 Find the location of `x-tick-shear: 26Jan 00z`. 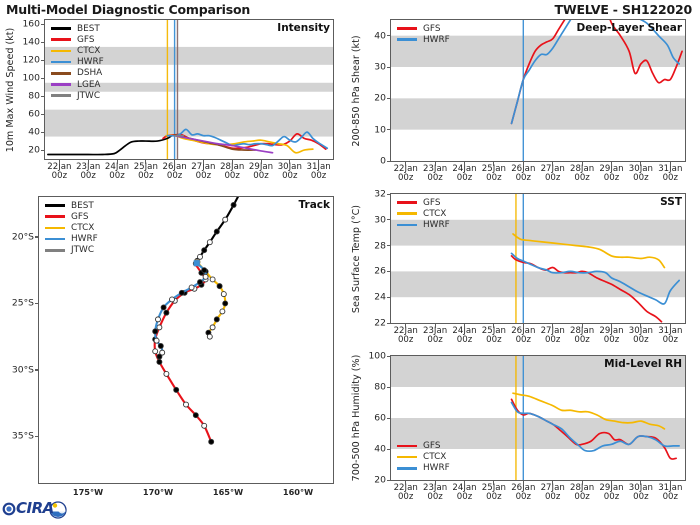

x-tick-shear: 26Jan 00z is located at coordinates (523, 173).